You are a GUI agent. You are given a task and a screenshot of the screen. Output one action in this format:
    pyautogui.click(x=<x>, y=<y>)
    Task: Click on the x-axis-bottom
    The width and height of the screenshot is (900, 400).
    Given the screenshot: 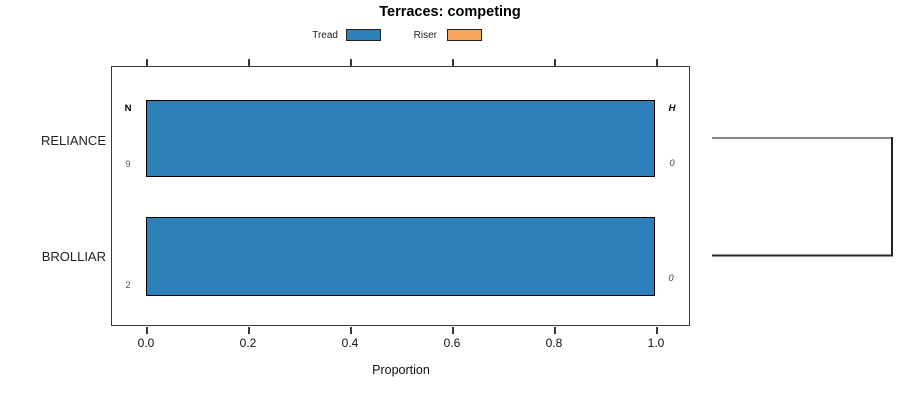 What is the action you would take?
    pyautogui.click(x=402, y=330)
    